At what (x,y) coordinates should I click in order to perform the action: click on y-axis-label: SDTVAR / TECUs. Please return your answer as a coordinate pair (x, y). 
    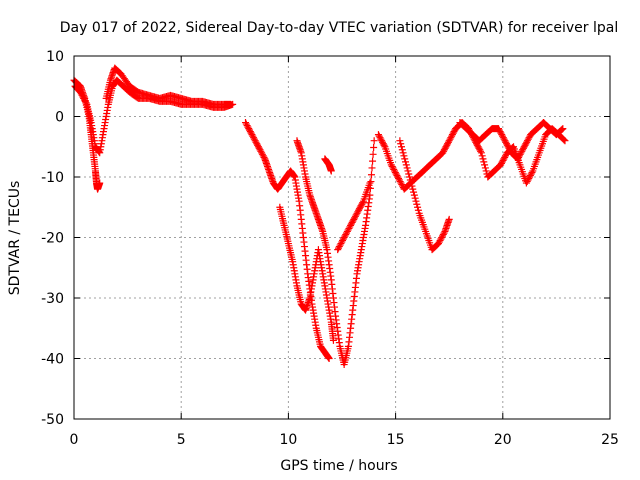
    Looking at the image, I should click on (15, 238).